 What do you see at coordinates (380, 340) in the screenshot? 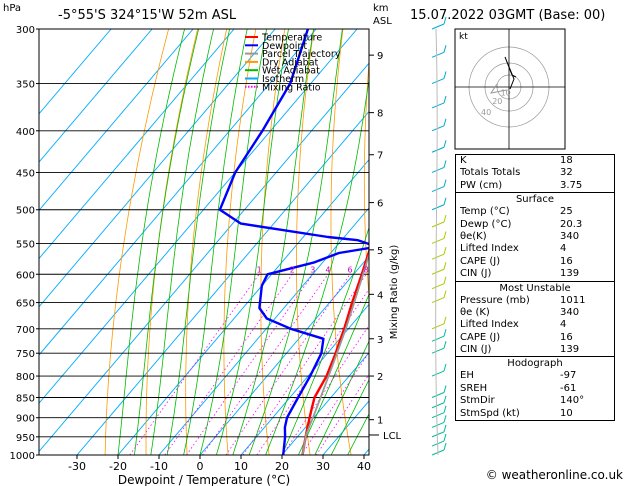
I see `km-tick-label: 3` at bounding box center [380, 340].